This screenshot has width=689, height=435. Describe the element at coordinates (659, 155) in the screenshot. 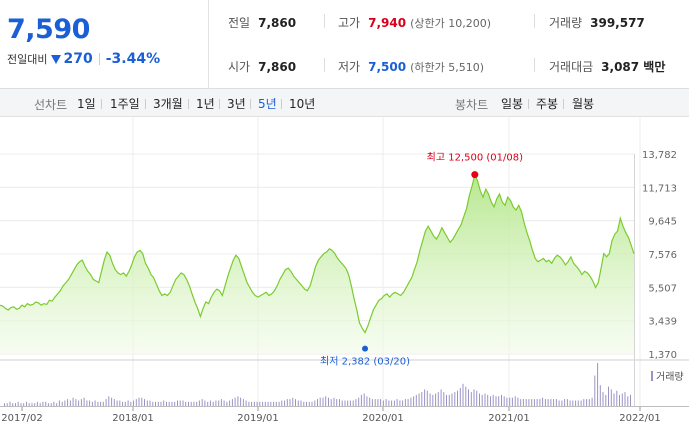

I see `y-tick-label: 13,782` at that location.